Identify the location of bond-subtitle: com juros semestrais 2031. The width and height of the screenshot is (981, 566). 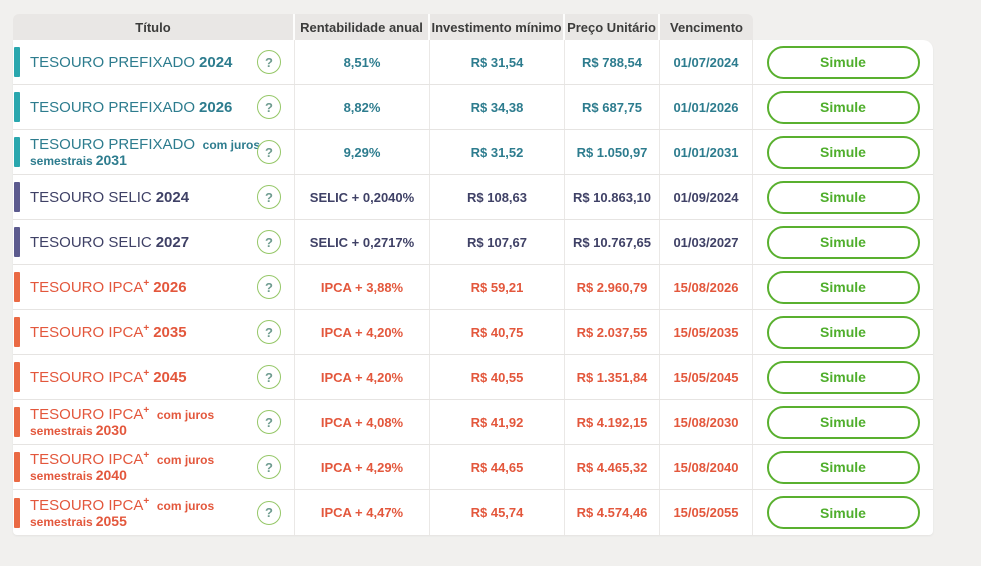
(145, 153).